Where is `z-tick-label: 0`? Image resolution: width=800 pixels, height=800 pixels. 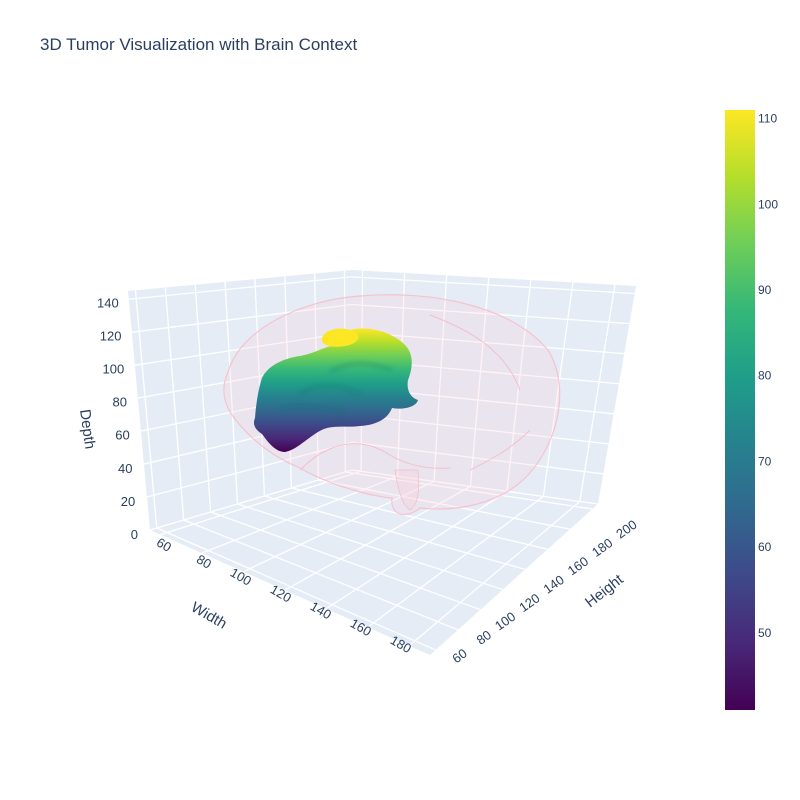
z-tick-label: 0 is located at coordinates (134, 534).